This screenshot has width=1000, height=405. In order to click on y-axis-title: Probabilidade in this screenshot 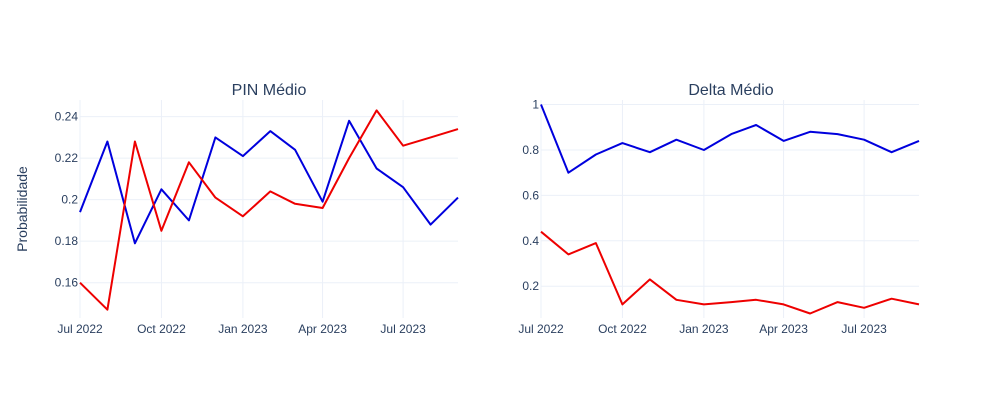, I will do `click(22, 209)`.